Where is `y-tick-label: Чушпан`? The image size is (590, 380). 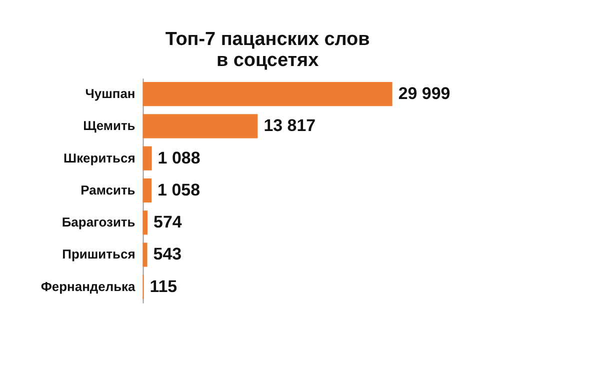 y-tick-label: Чушпан is located at coordinates (110, 94).